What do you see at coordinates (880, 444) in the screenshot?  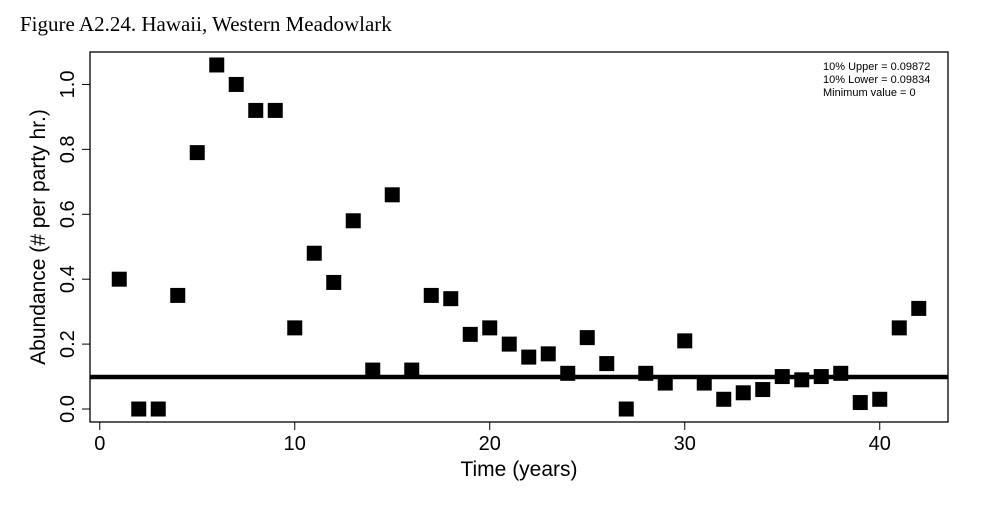 I see `x-tick-label: 40` at bounding box center [880, 444].